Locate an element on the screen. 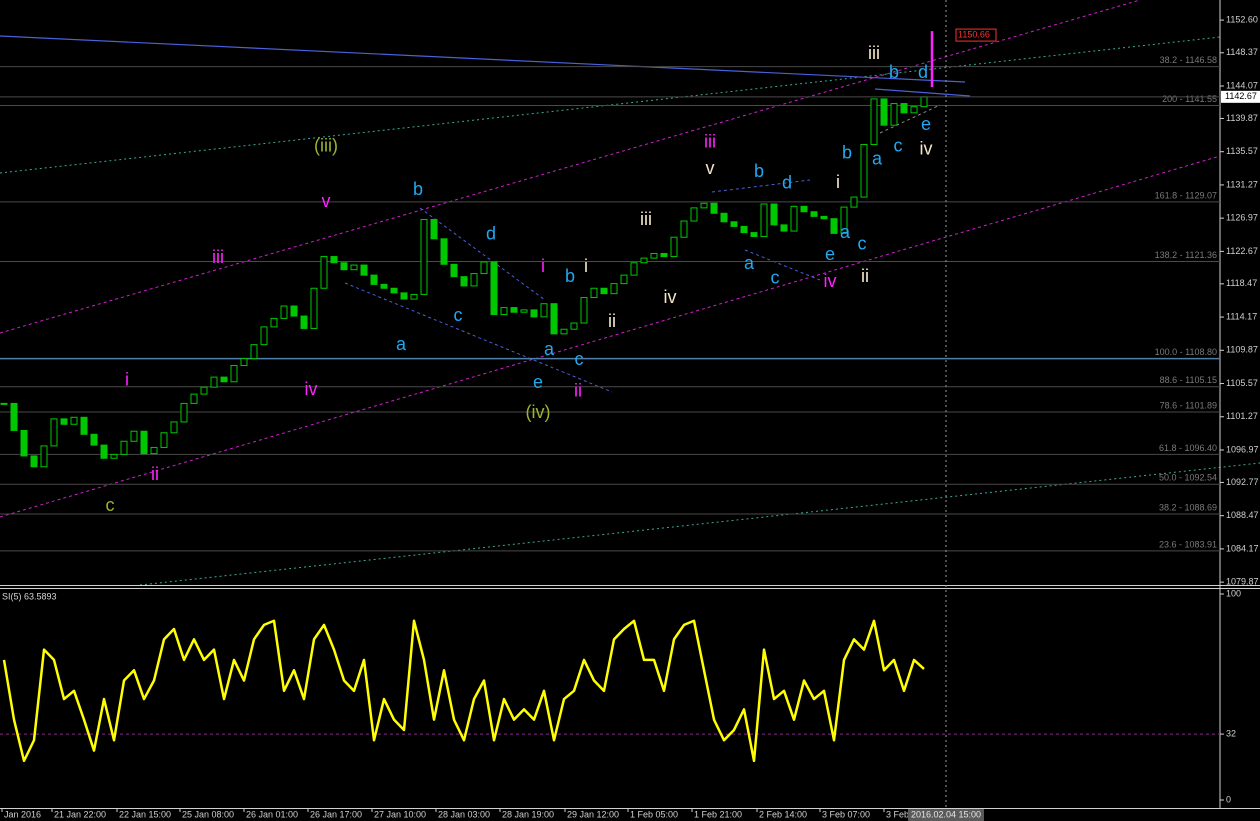  y-tick-label: 1084.17 is located at coordinates (1242, 548).